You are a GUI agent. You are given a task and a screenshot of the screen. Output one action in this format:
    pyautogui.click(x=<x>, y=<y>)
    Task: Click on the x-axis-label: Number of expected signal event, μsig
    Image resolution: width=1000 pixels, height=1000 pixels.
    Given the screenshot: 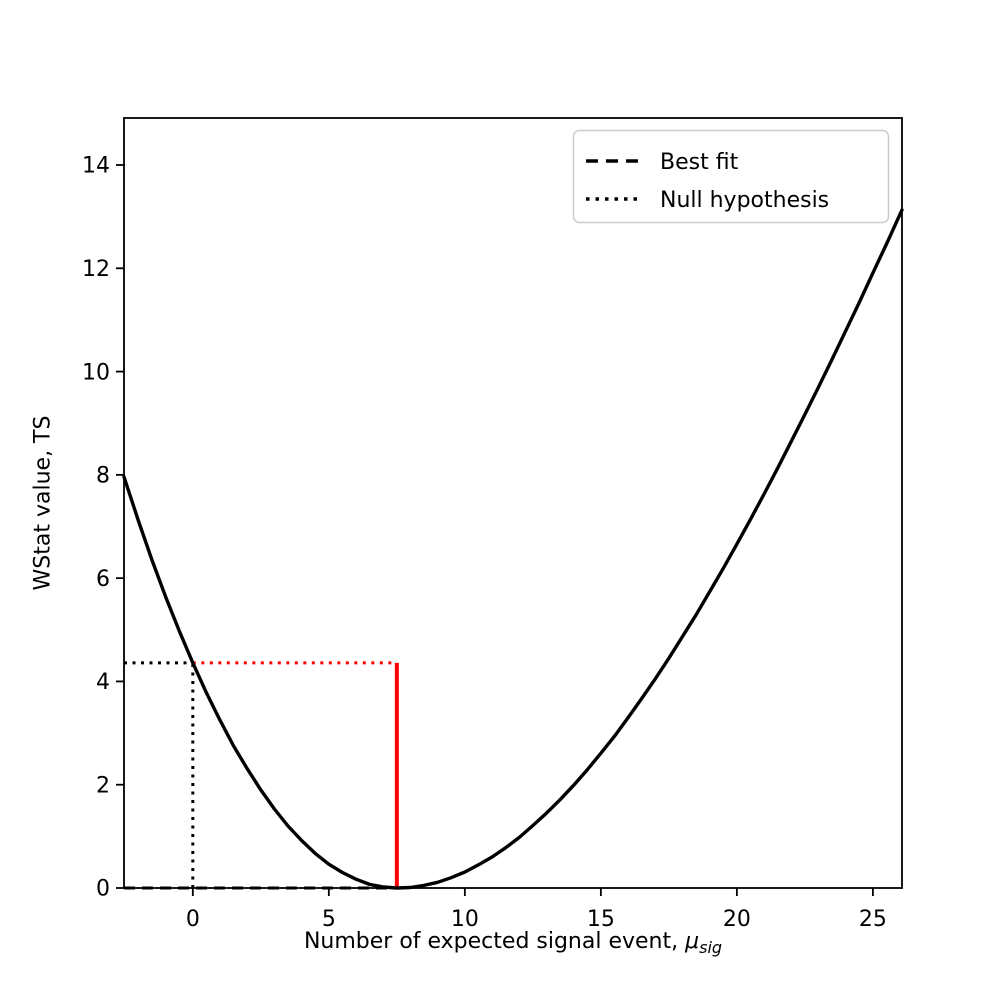 What is the action you would take?
    pyautogui.click(x=513, y=943)
    